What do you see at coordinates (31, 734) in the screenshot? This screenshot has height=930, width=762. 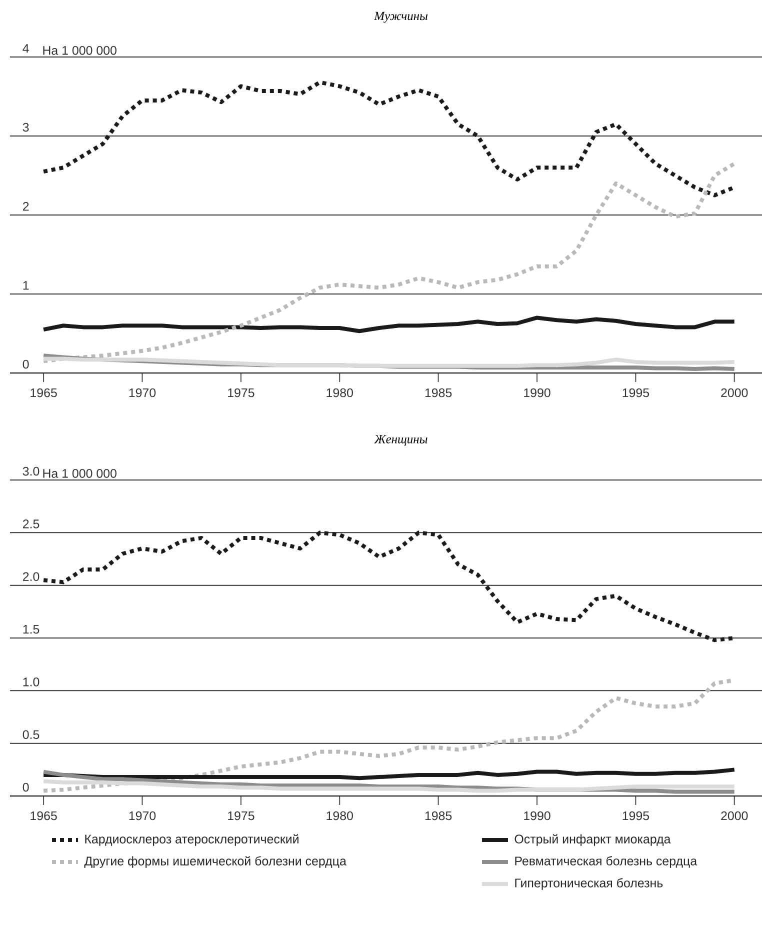 I see `y-tick-label: 0.5` at bounding box center [31, 734].